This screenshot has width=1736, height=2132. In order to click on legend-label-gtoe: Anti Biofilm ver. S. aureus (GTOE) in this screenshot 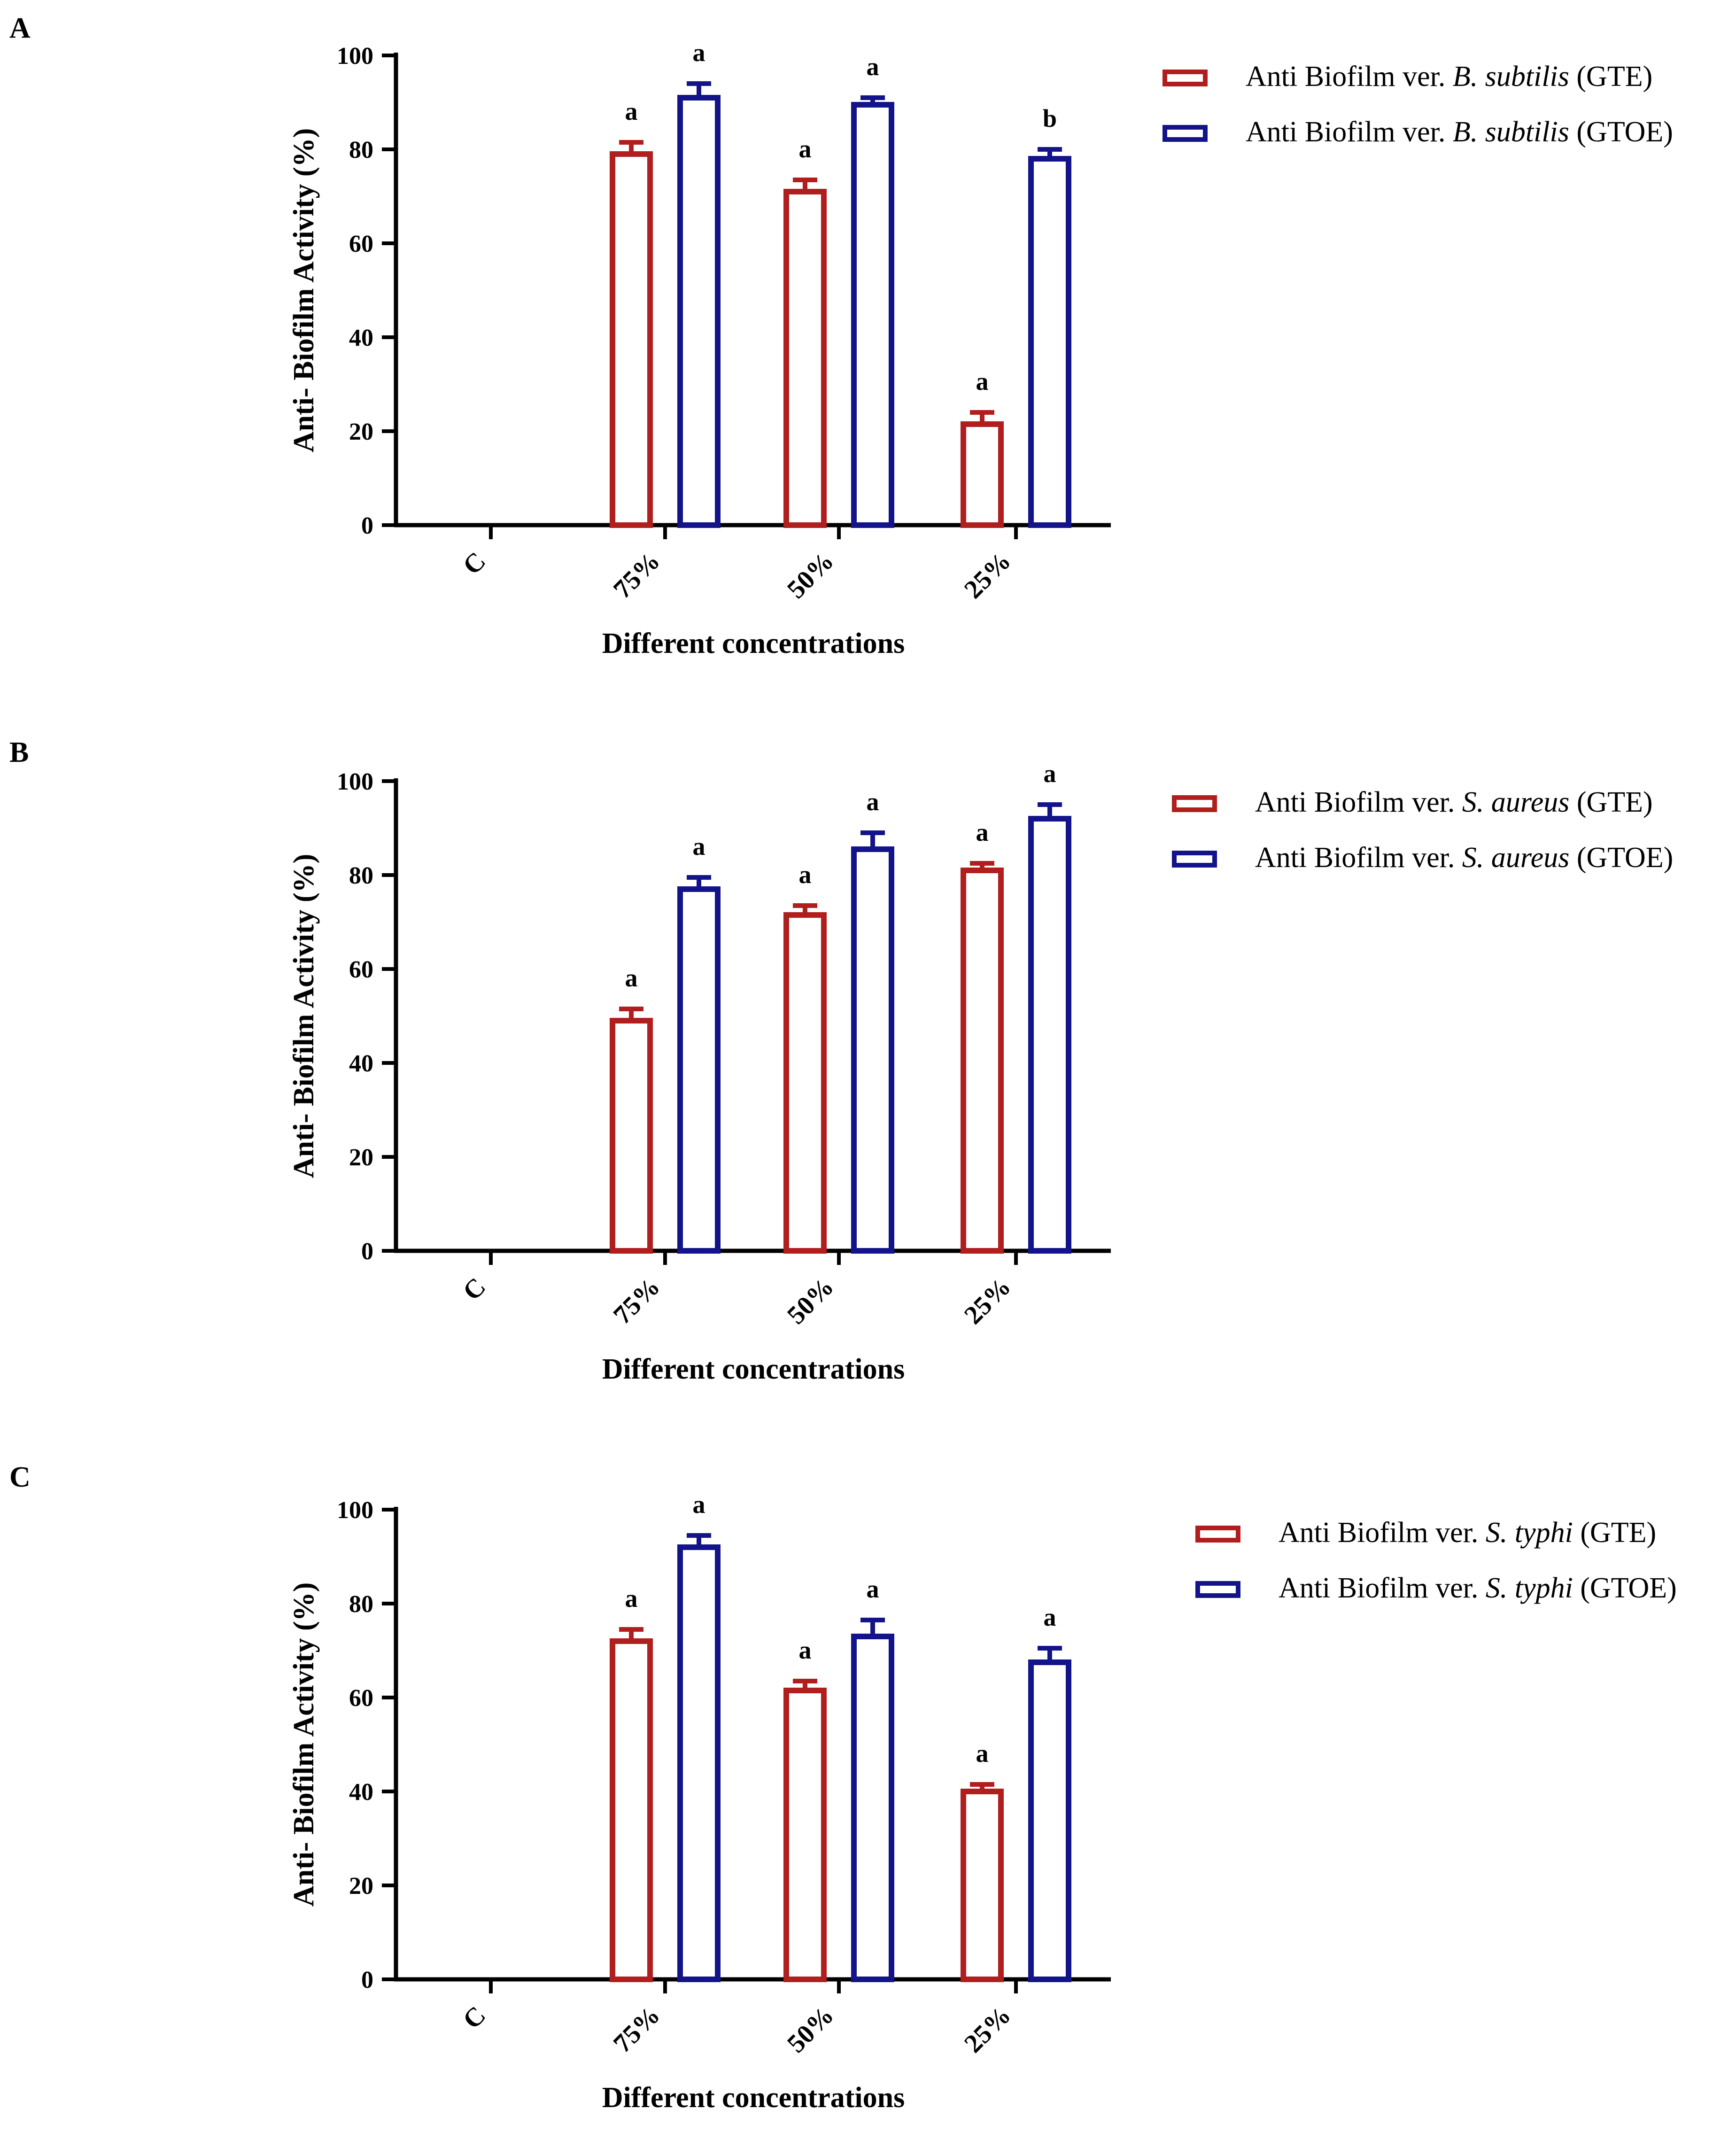, I will do `click(1464, 858)`.